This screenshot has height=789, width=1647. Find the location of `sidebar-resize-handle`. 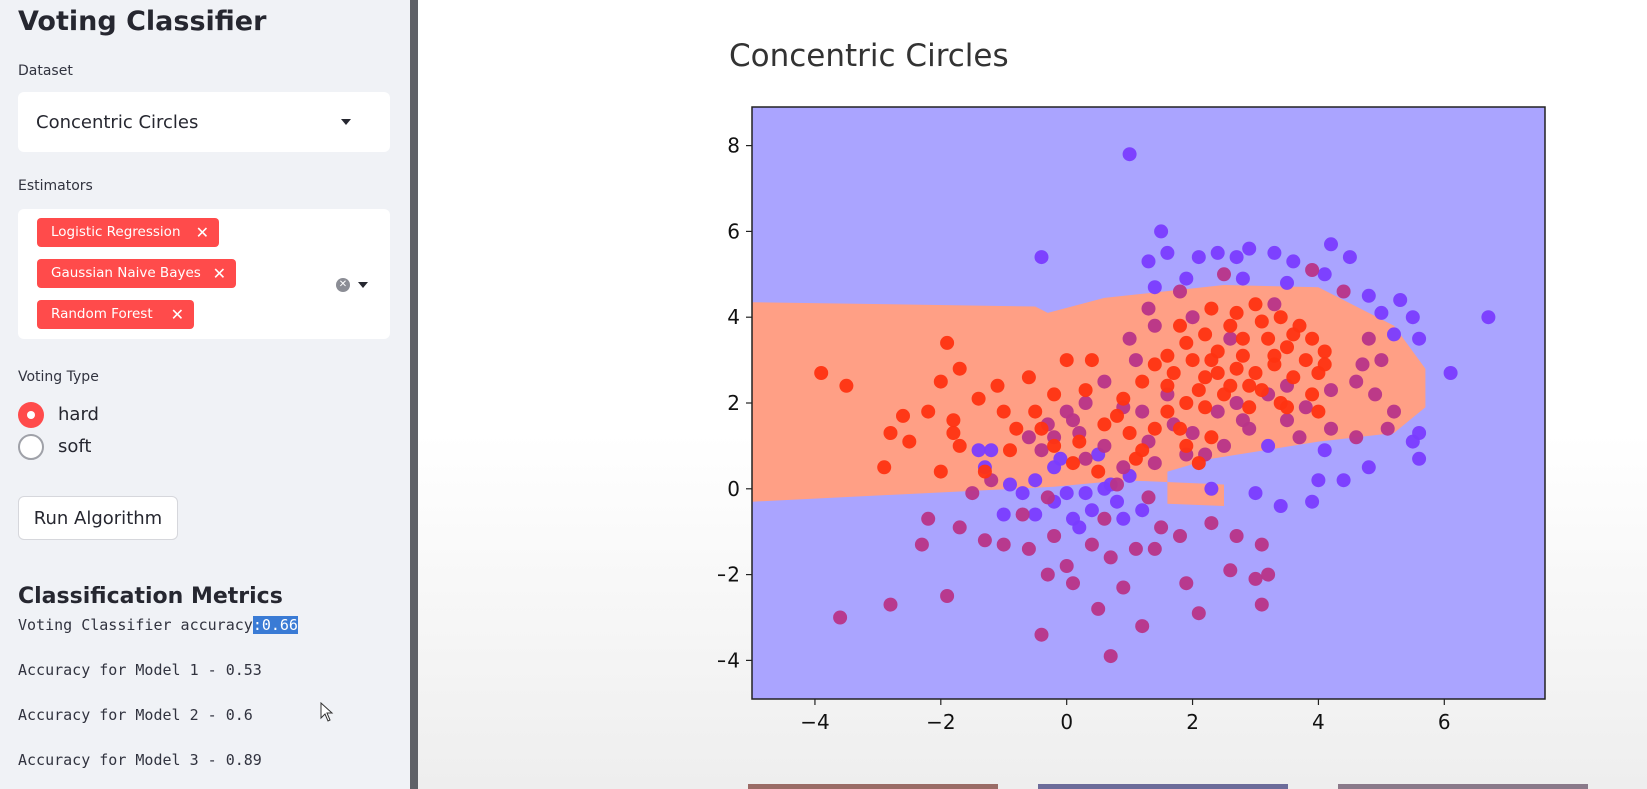

sidebar-resize-handle is located at coordinates (414, 394).